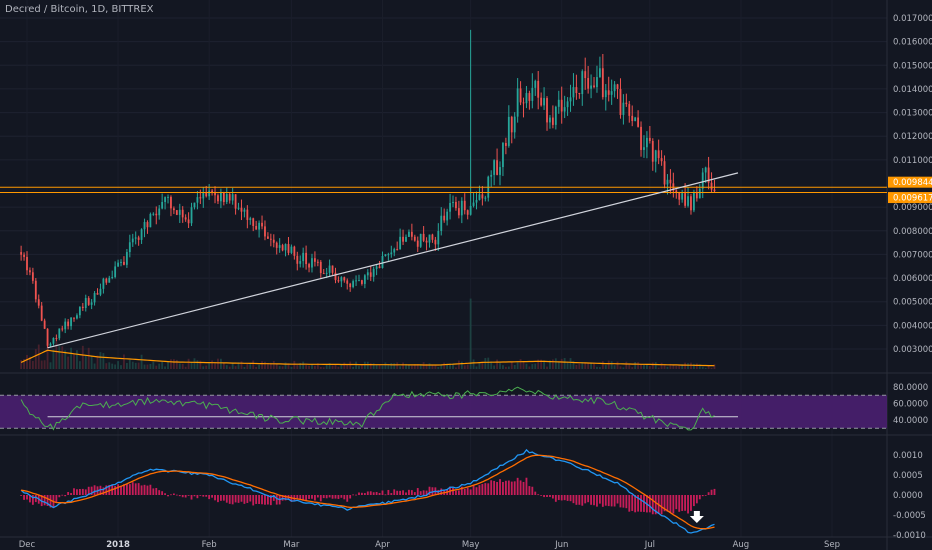 This screenshot has height=550, width=932. Describe the element at coordinates (910, 388) in the screenshot. I see `rsi-tick-label: 80.0000` at that location.